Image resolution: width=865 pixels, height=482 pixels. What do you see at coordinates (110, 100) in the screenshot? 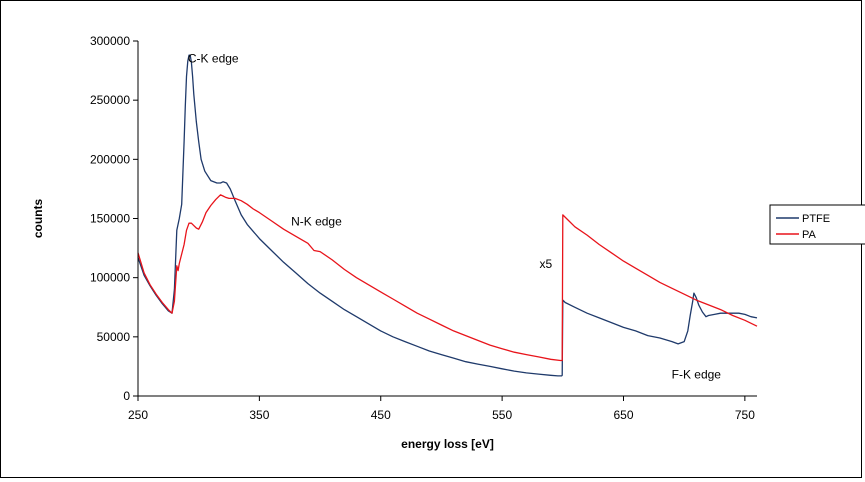
I see `y-tick-label: 250000` at bounding box center [110, 100].